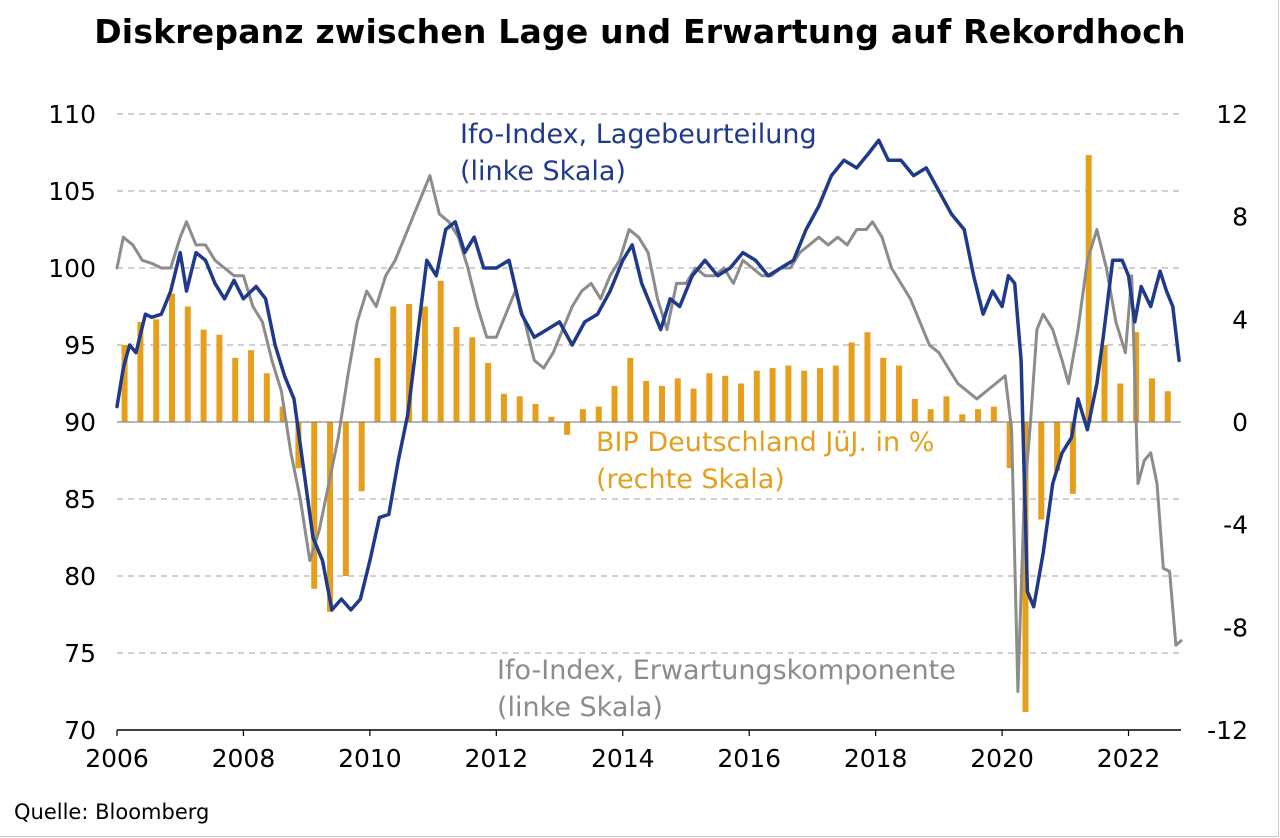  Describe the element at coordinates (1235, 525) in the screenshot. I see `right-tick-label: -4` at that location.